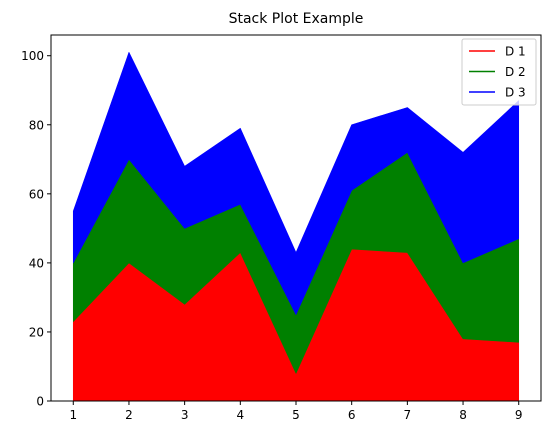  What do you see at coordinates (36, 332) in the screenshot?
I see `y-tick-label: 20` at bounding box center [36, 332].